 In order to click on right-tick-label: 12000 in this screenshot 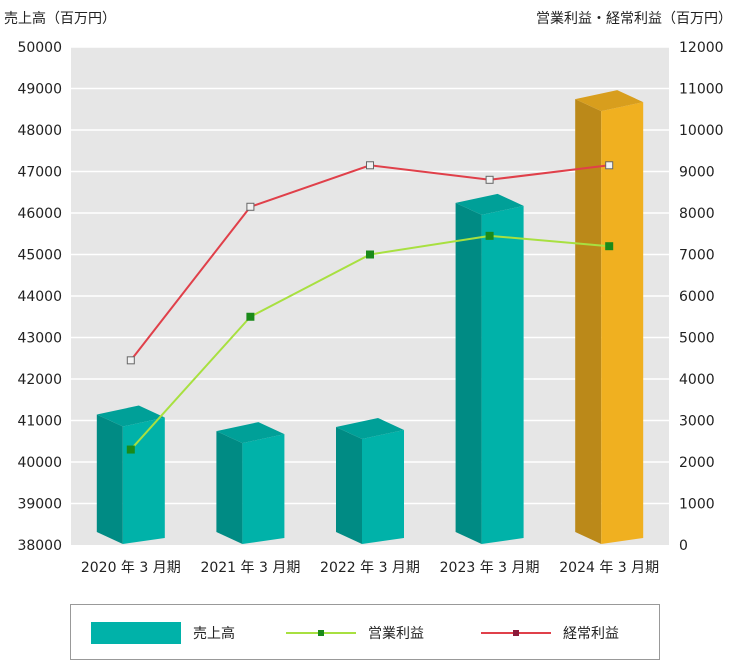, I will do `click(701, 48)`.